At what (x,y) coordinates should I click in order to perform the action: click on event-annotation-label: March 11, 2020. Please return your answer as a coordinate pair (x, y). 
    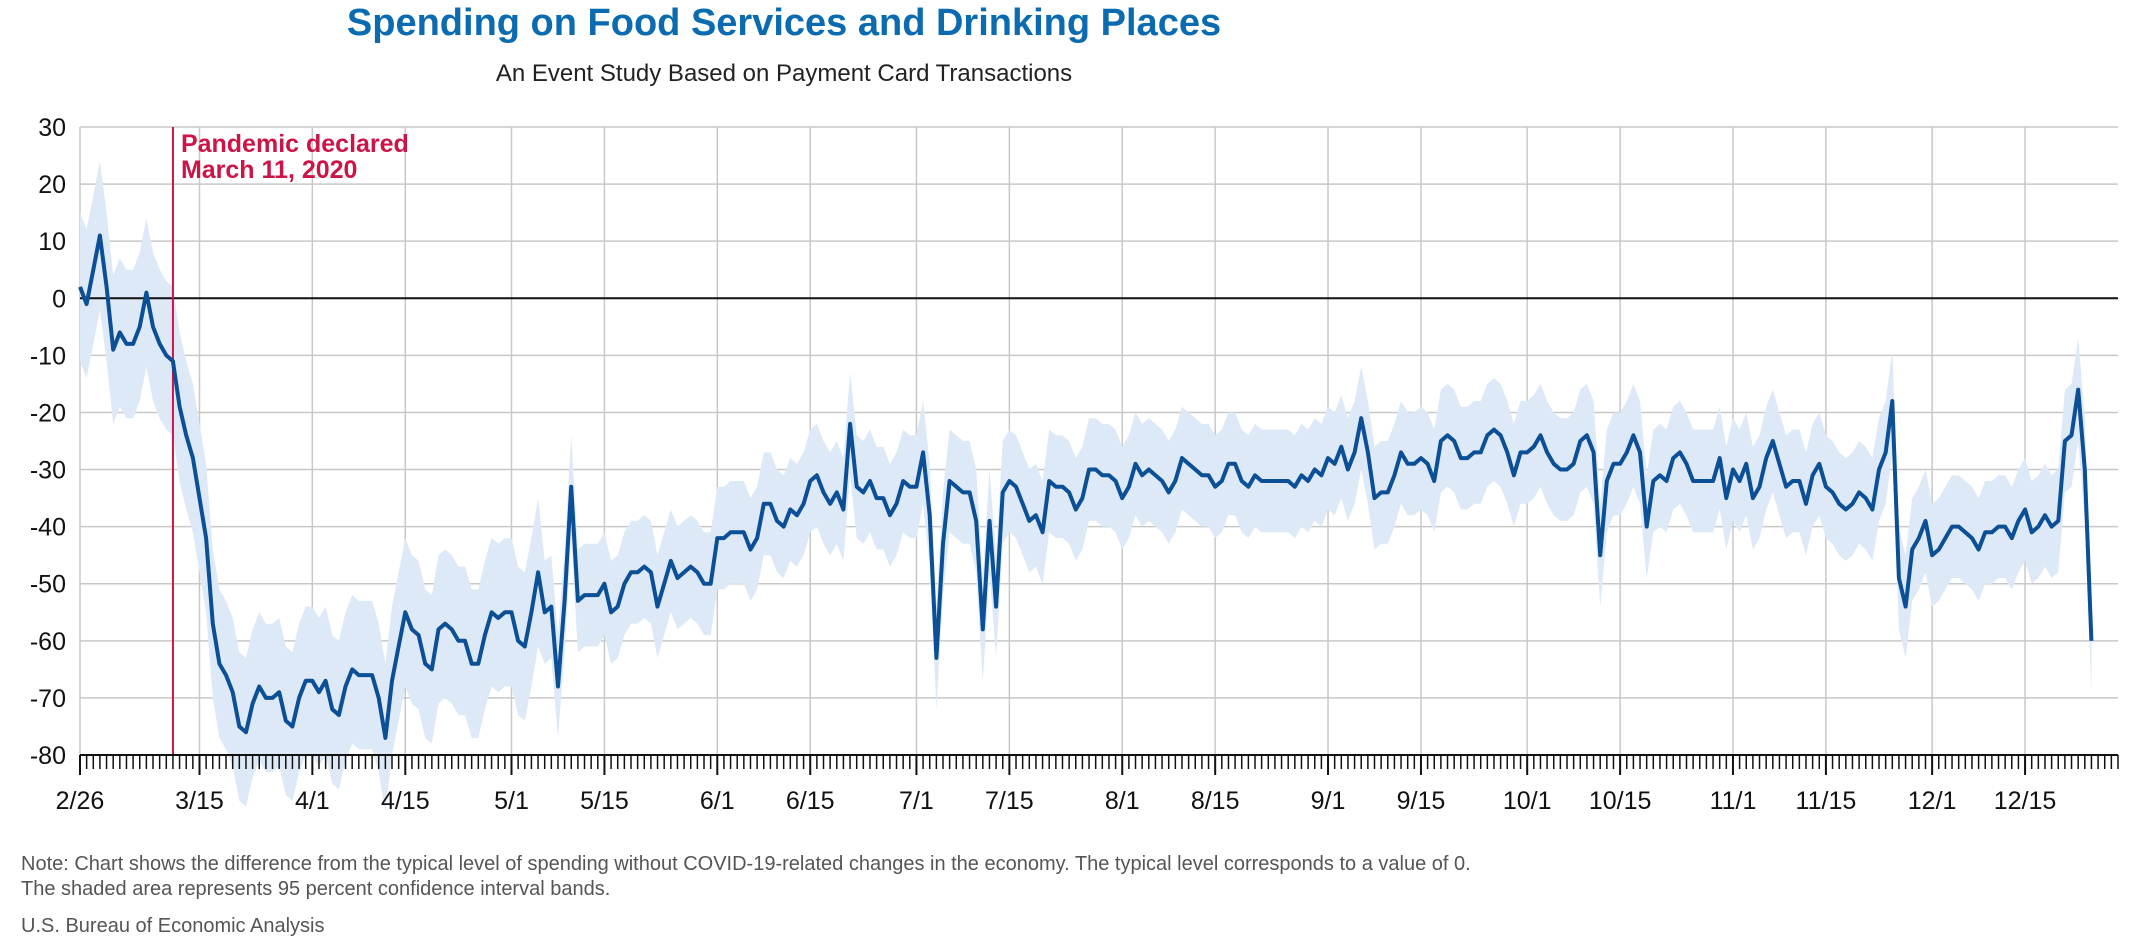
    Looking at the image, I should click on (269, 170).